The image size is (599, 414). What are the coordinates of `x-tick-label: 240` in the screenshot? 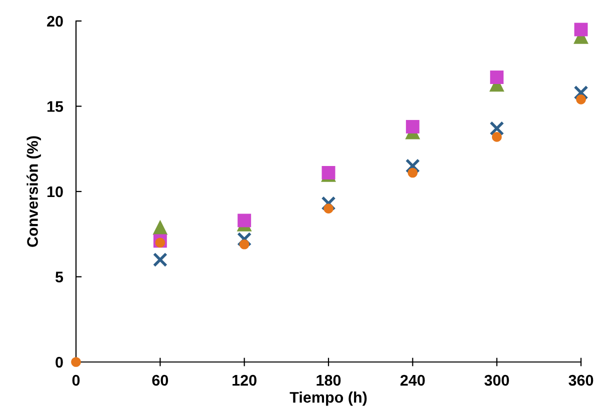 It's located at (412, 380).